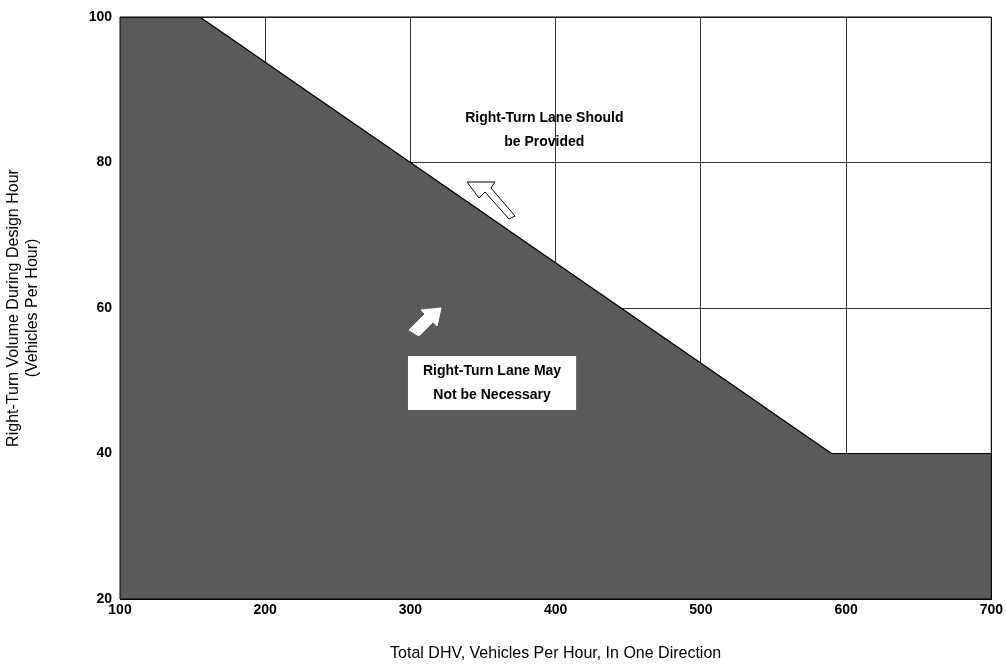 The image size is (1006, 667). I want to click on y-tick-label: 60, so click(104, 306).